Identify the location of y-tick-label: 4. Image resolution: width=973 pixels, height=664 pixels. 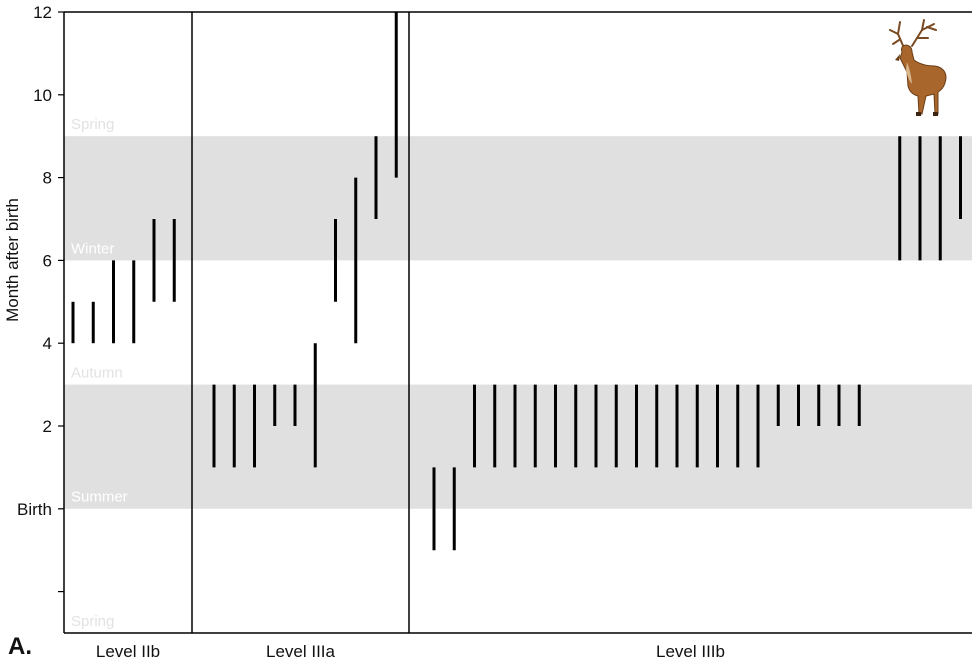
(47, 343).